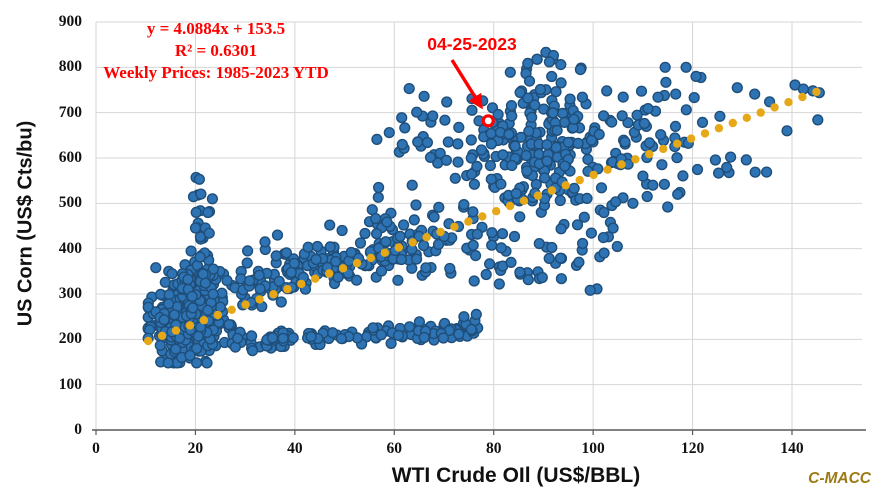 The image size is (879, 496). I want to click on x-tick-label: 40, so click(295, 448).